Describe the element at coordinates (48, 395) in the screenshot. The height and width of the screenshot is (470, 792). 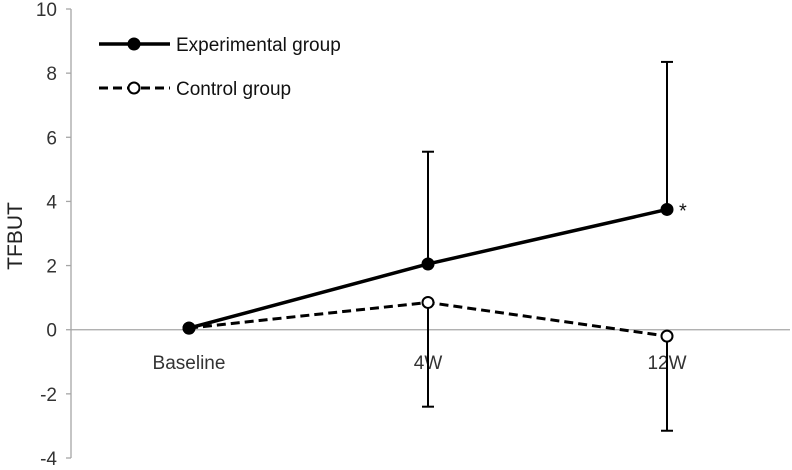
I see `y-tick-label: -2` at that location.